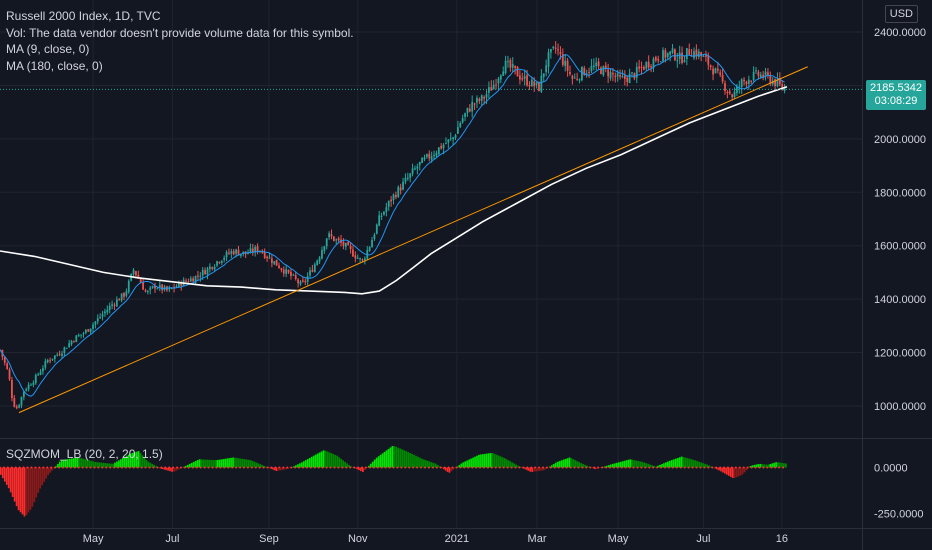 Image resolution: width=932 pixels, height=550 pixels. What do you see at coordinates (54, 65) in the screenshot?
I see `ma-long-label: MA (180, close, 0)` at bounding box center [54, 65].